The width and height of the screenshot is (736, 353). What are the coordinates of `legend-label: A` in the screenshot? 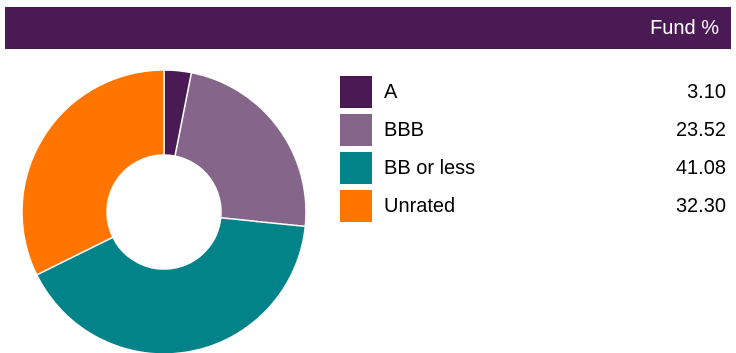 It's located at (391, 92).